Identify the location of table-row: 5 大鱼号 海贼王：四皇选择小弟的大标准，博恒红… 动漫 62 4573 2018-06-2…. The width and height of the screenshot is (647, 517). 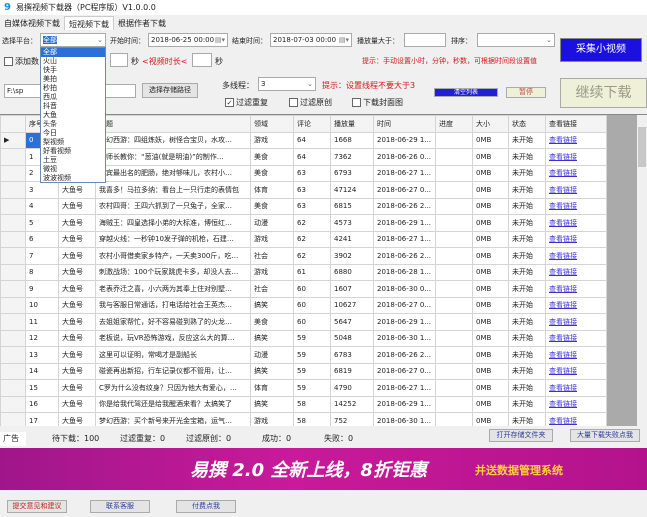
(303, 223).